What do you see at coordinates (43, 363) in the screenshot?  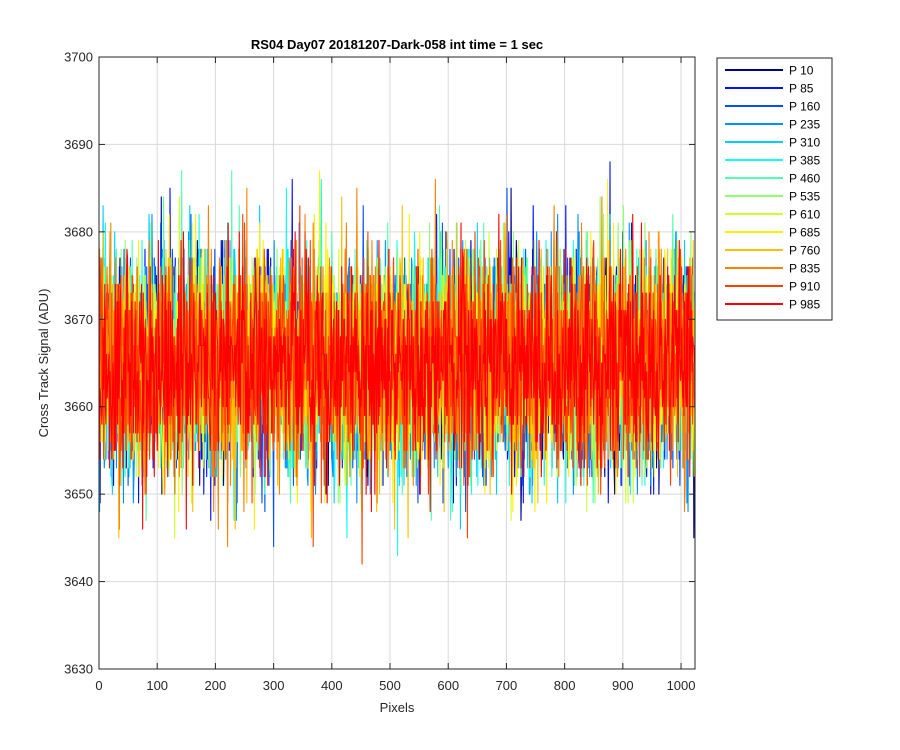 I see `y-axis-label: Cross Track Signal (ADU)` at bounding box center [43, 363].